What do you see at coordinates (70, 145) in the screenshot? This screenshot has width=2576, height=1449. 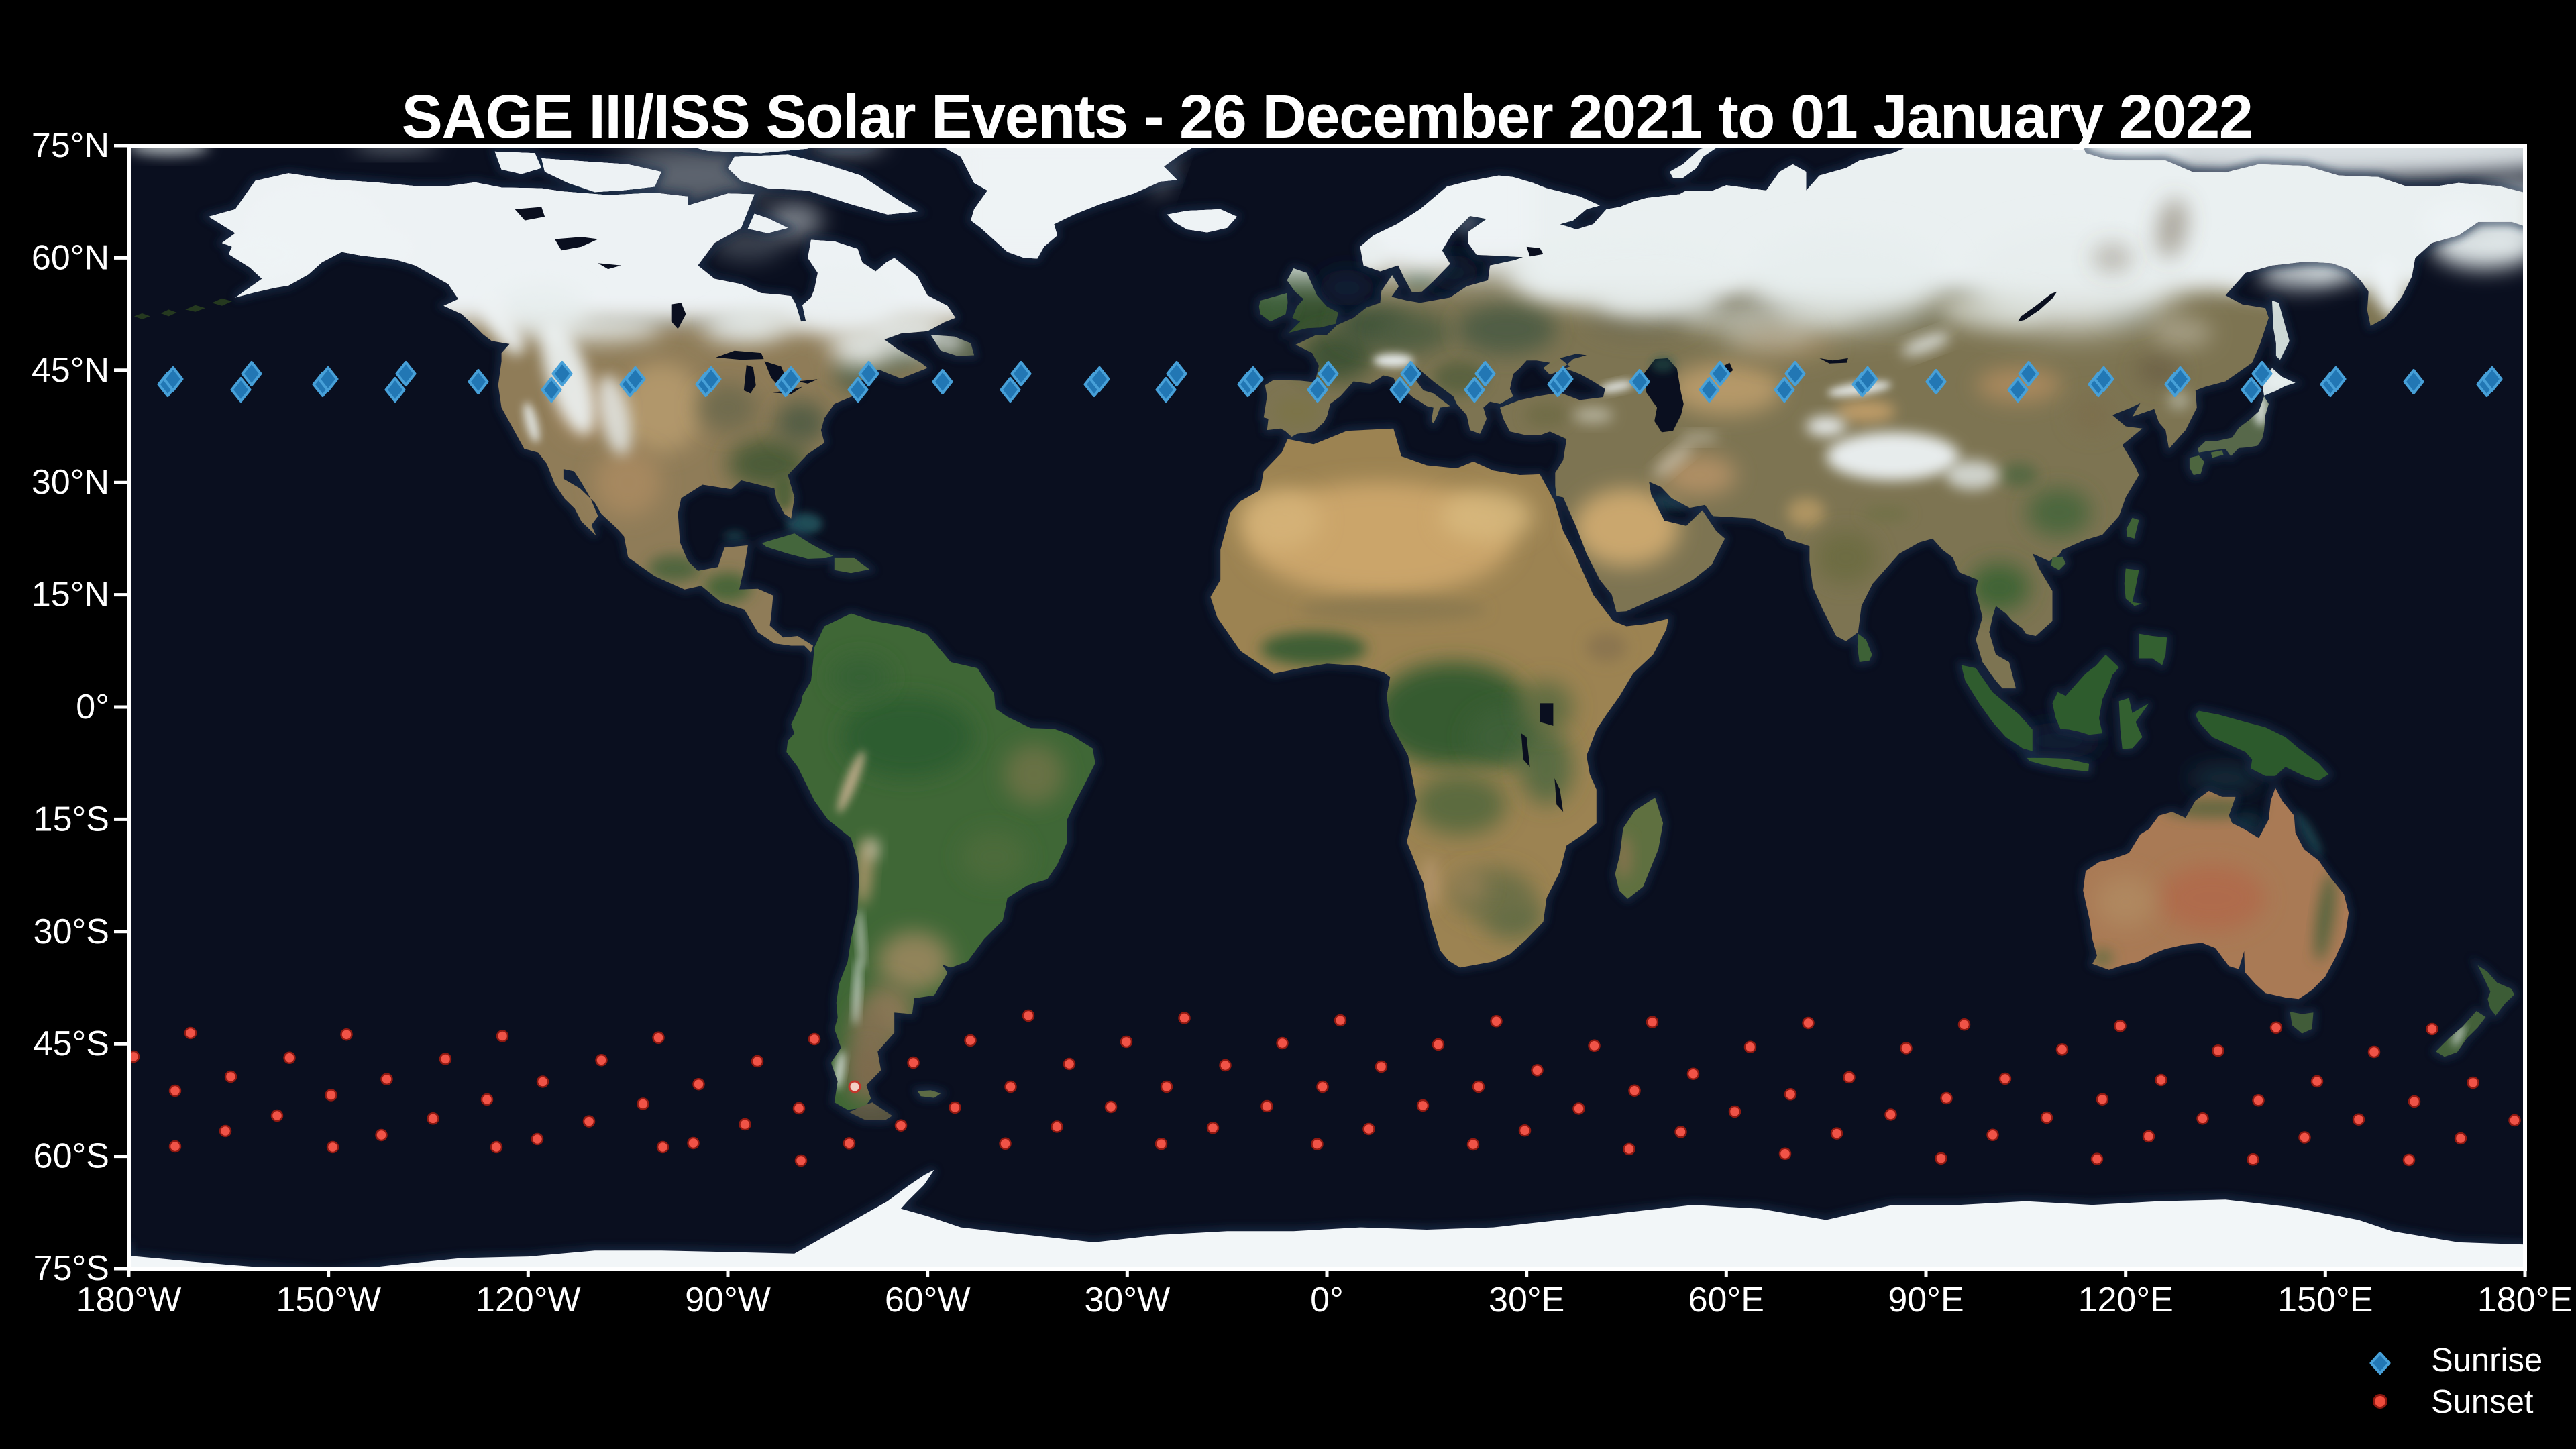 I see `svg-text: 75°N` at bounding box center [70, 145].